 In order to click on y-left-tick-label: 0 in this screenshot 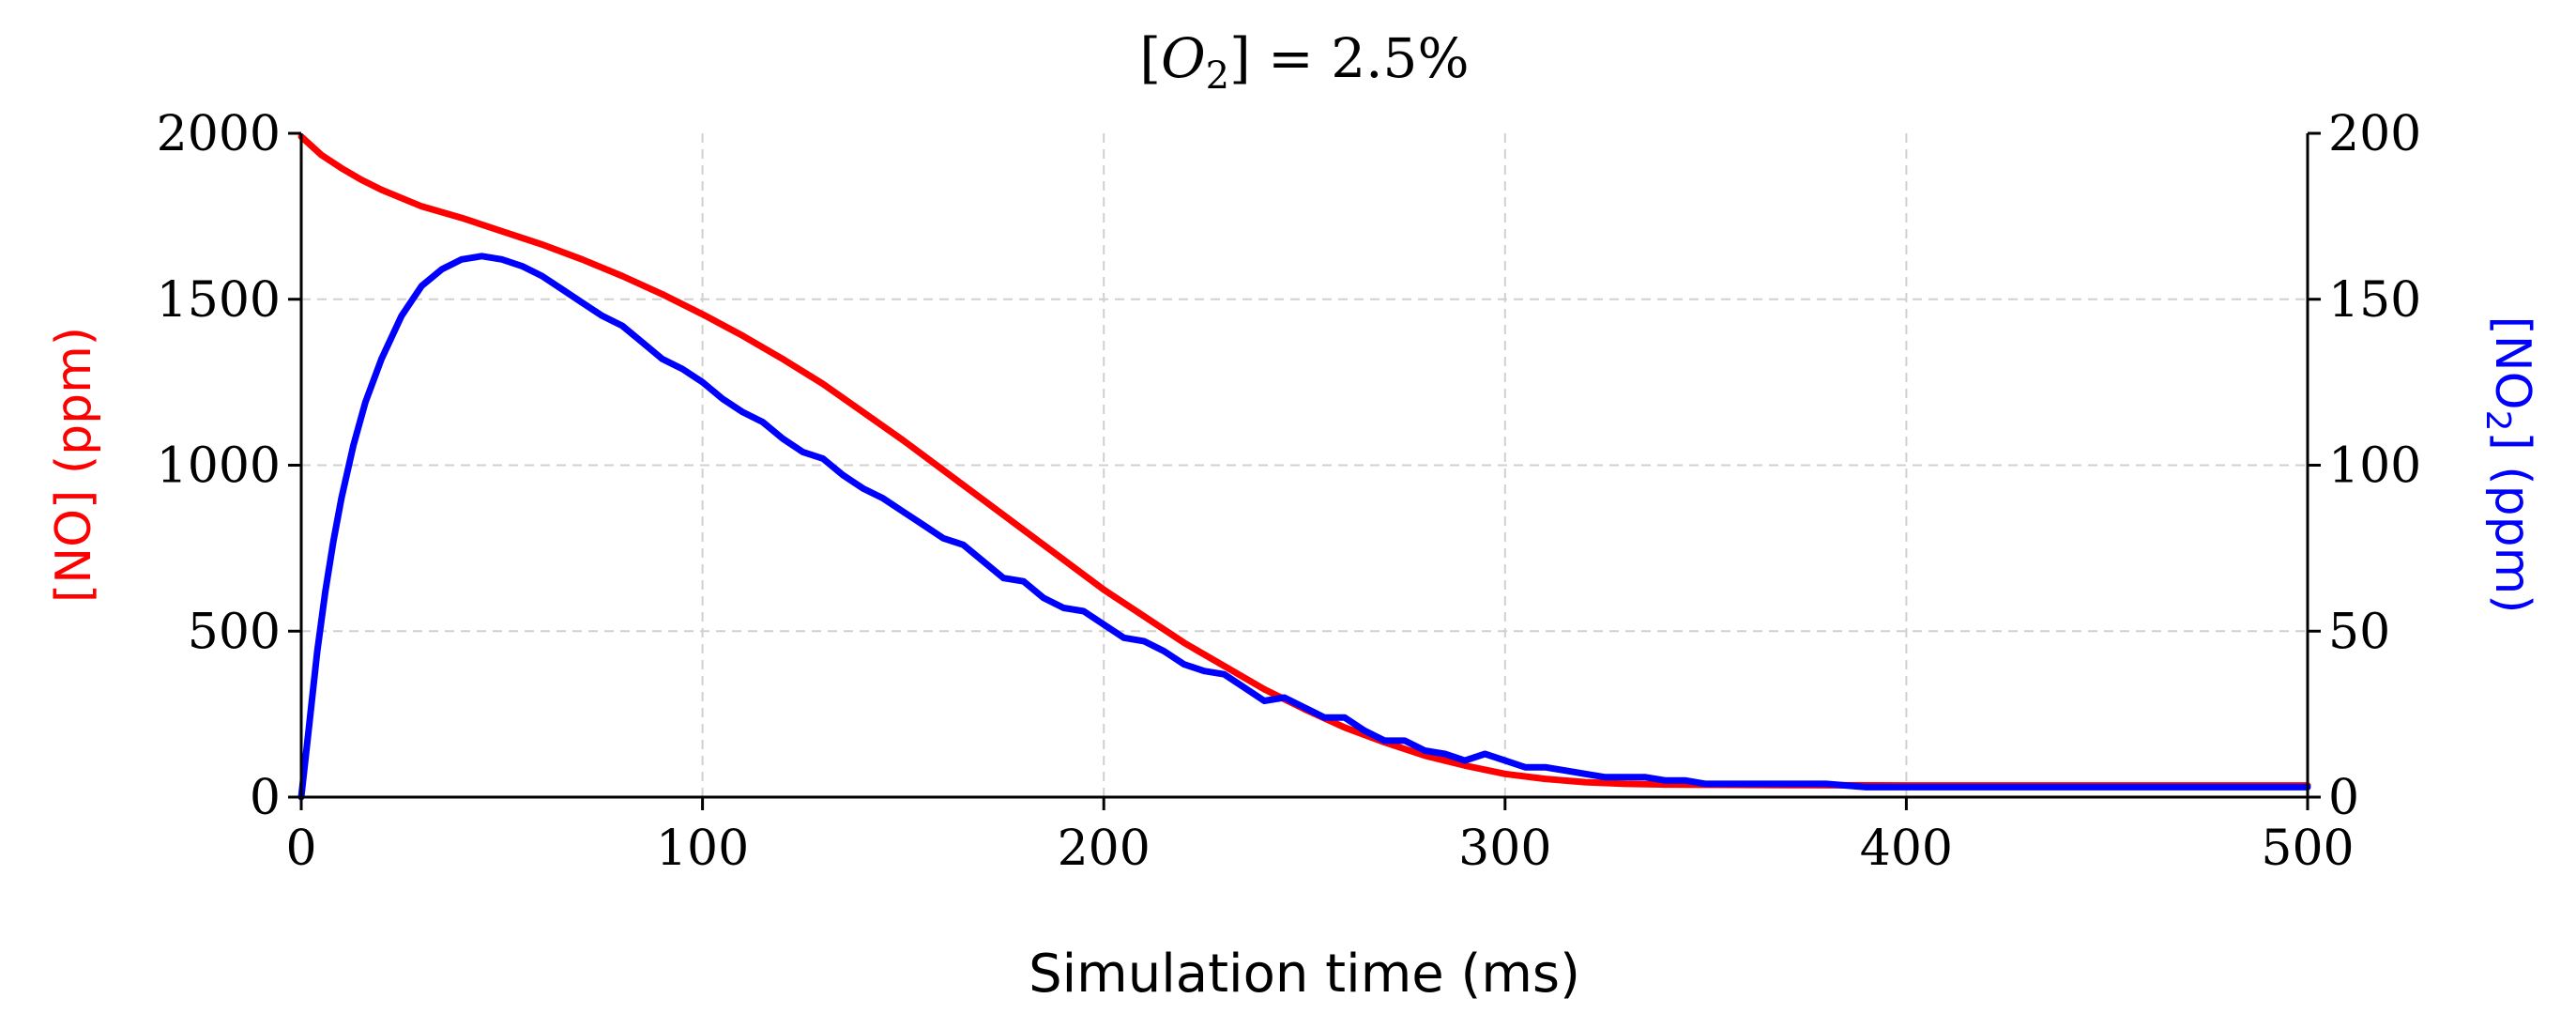, I will do `click(265, 798)`.